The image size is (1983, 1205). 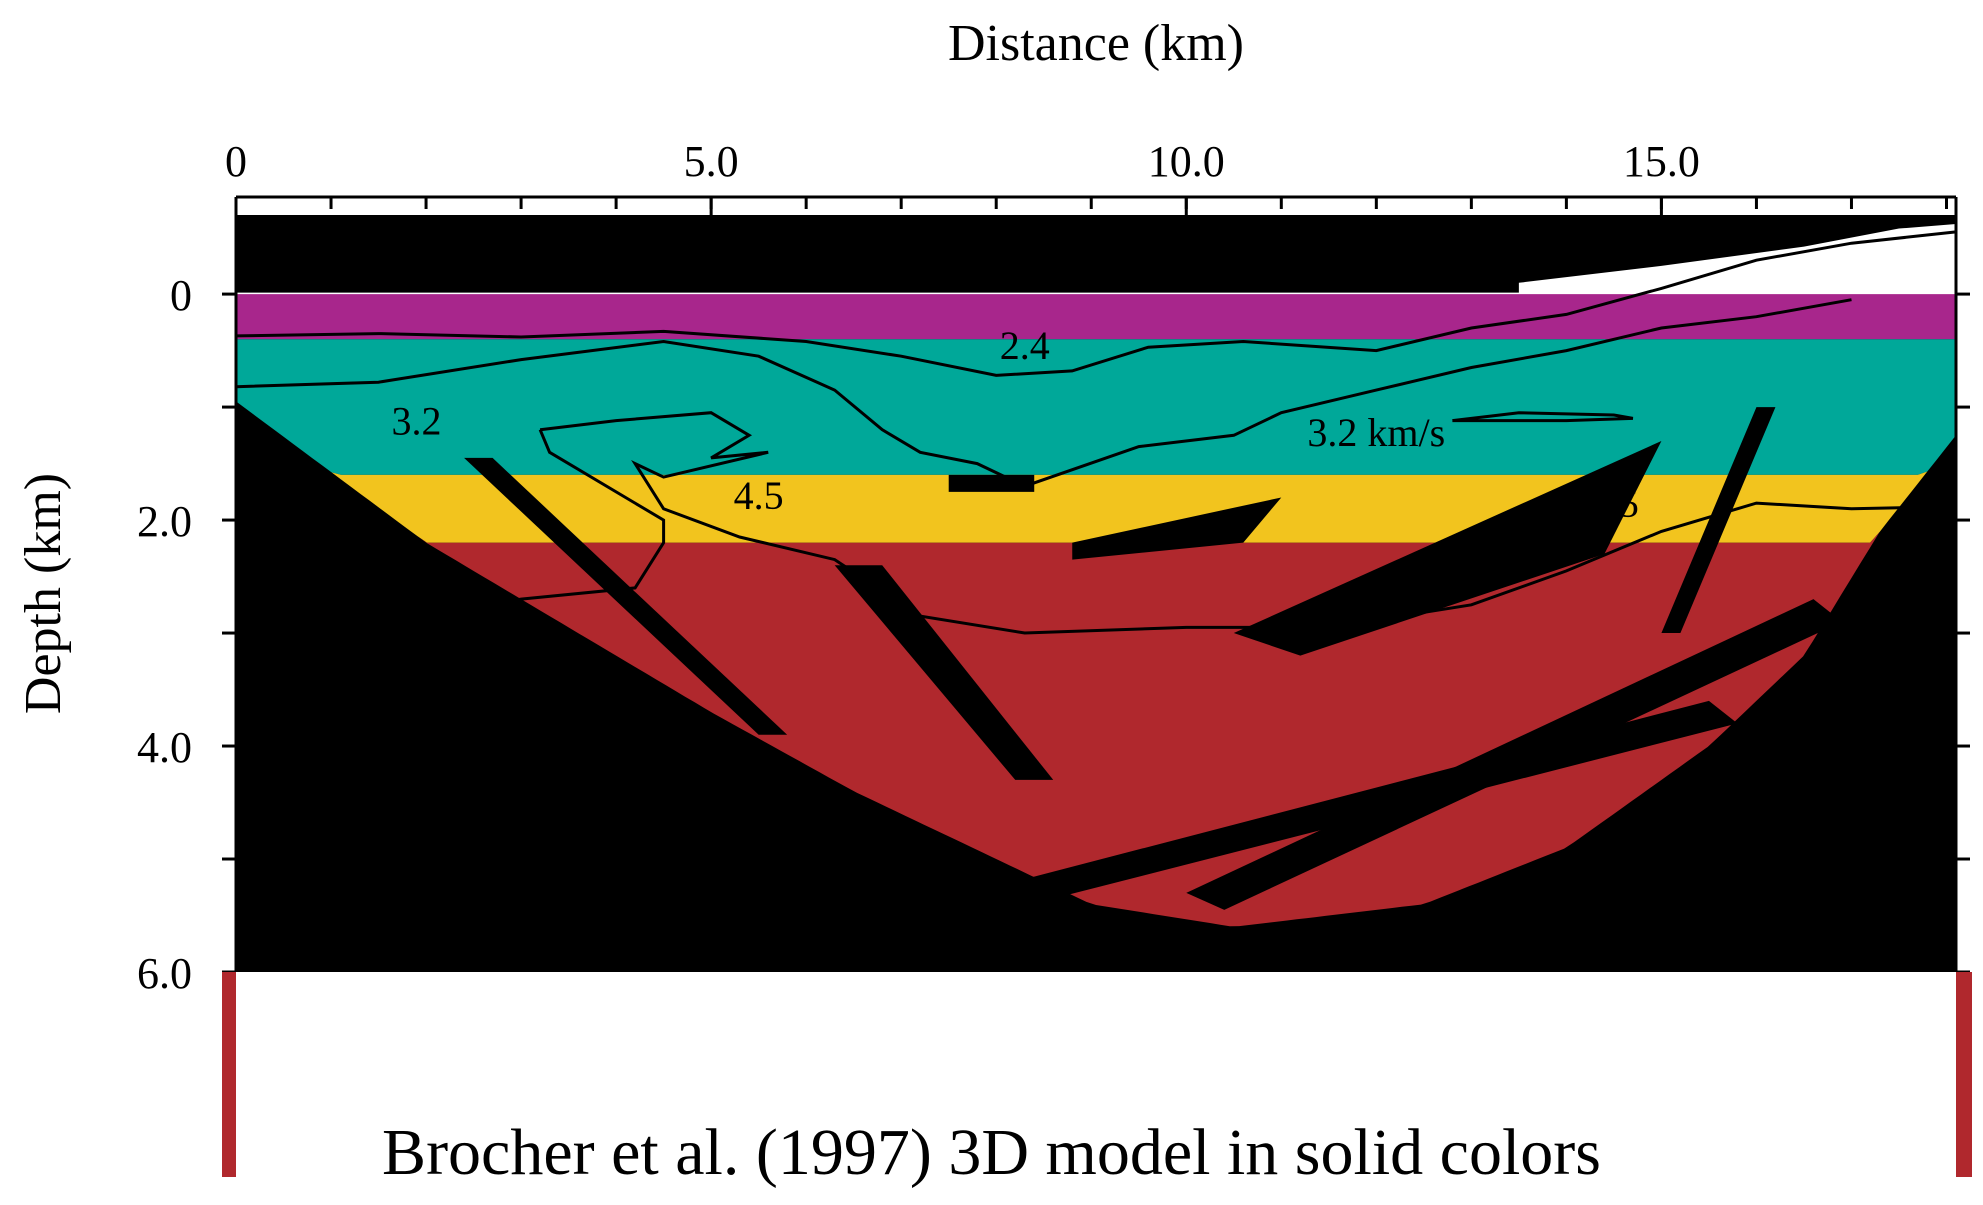 What do you see at coordinates (1025, 345) in the screenshot?
I see `contour-label-1: 2.4` at bounding box center [1025, 345].